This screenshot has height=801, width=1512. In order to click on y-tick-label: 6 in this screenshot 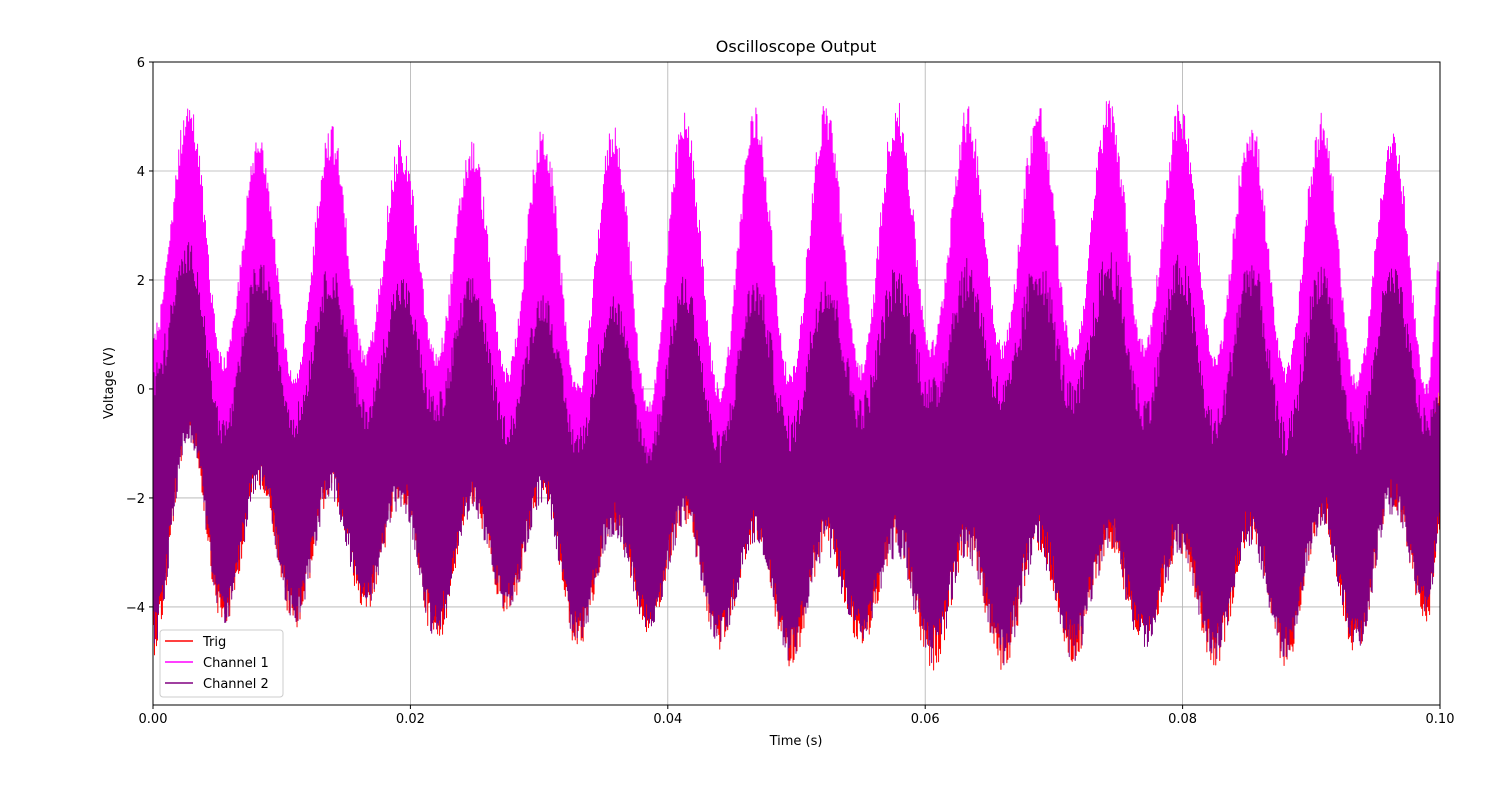, I will do `click(141, 63)`.